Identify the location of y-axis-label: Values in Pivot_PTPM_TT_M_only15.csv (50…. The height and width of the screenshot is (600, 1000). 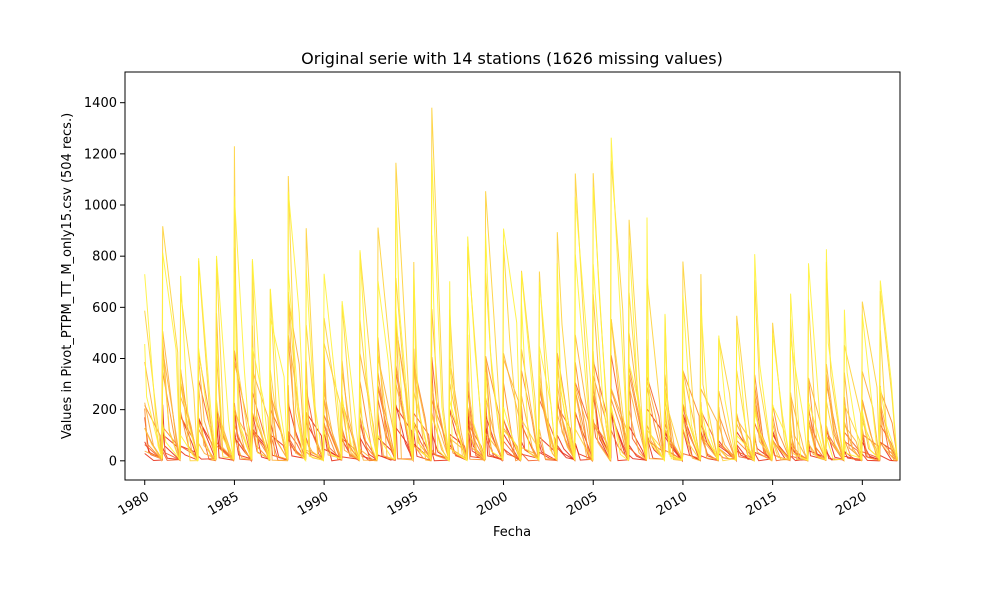
(67, 276).